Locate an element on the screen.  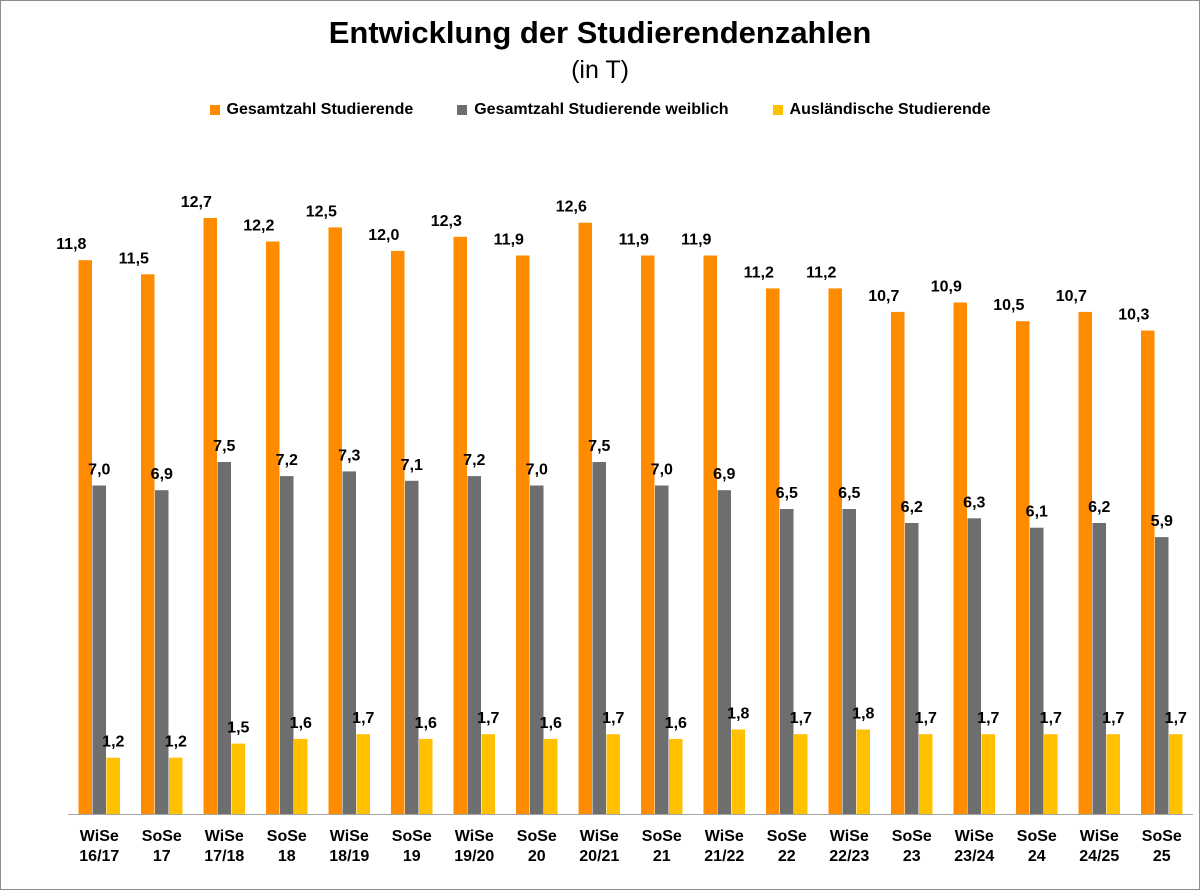
x-tick-label: 19/20 is located at coordinates (474, 856).